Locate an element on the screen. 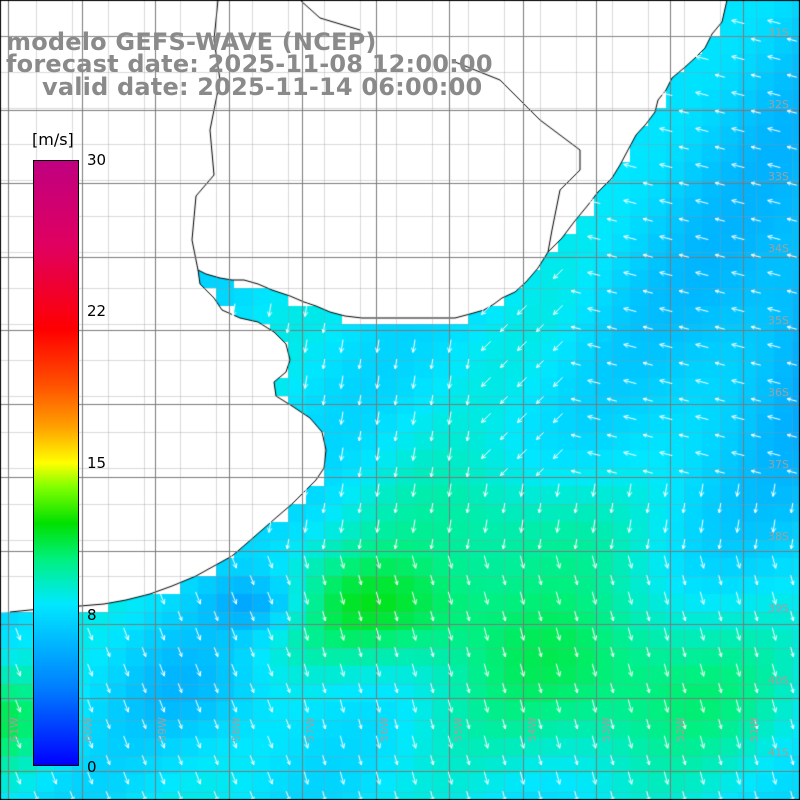  colorbar-gradient is located at coordinates (56, 463).